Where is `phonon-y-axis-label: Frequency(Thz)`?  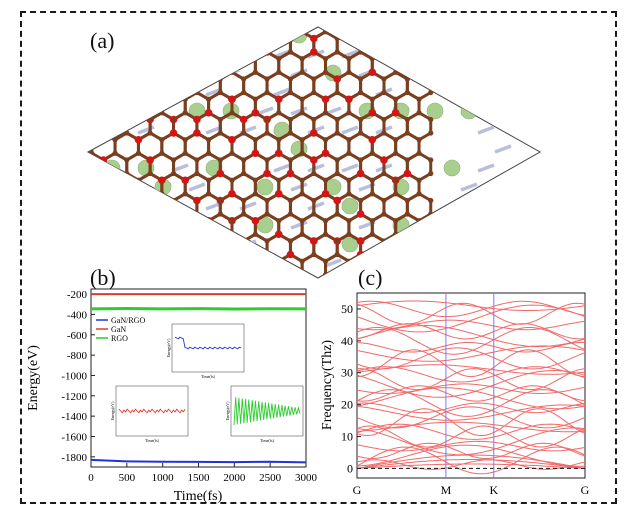 phonon-y-axis-label: Frequency(Thz) is located at coordinates (327, 385).